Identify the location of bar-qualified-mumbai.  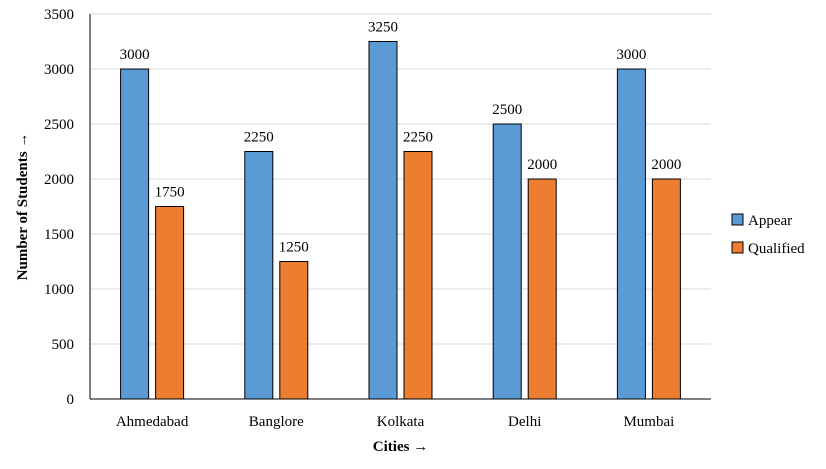
(666, 289).